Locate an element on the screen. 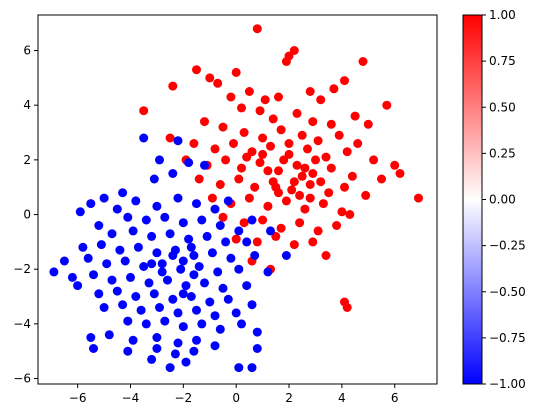 The height and width of the screenshot is (418, 542). x-tick-label: −6 is located at coordinates (78, 398).